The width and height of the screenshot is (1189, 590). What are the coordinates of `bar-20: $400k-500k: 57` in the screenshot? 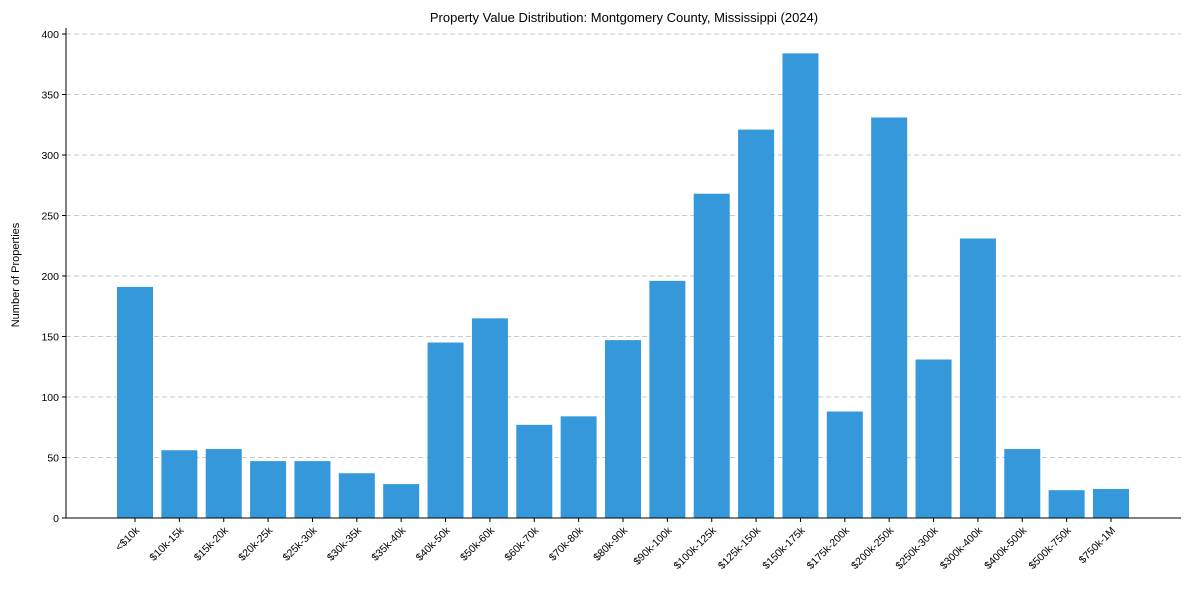 It's located at (1022, 483).